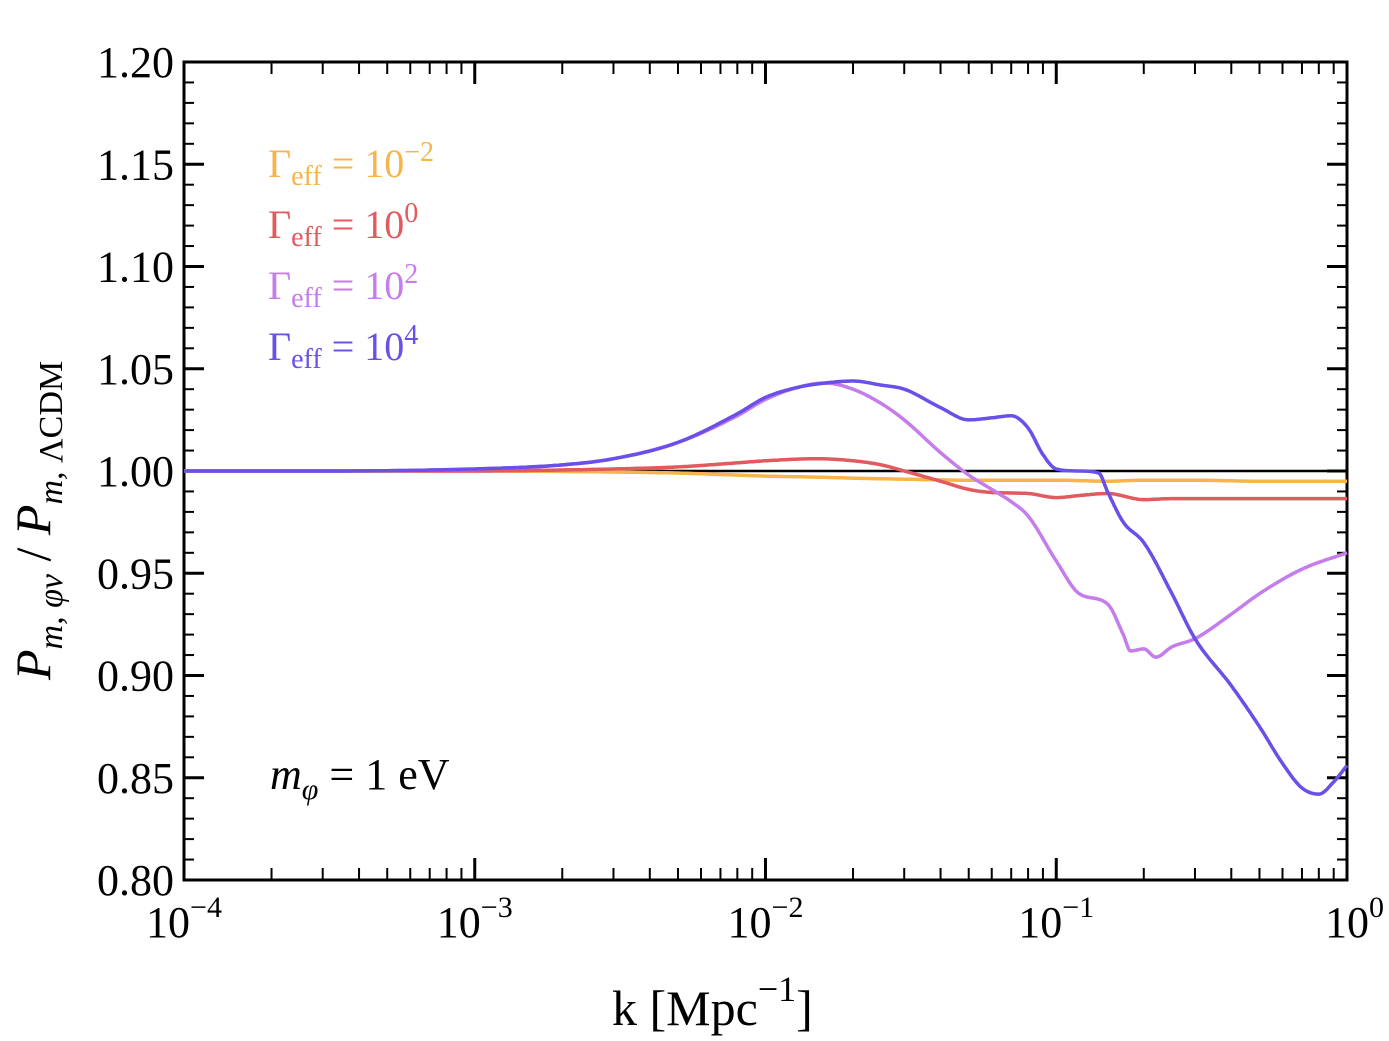  Describe the element at coordinates (135, 778) in the screenshot. I see `y-tick-label: 0.85` at that location.